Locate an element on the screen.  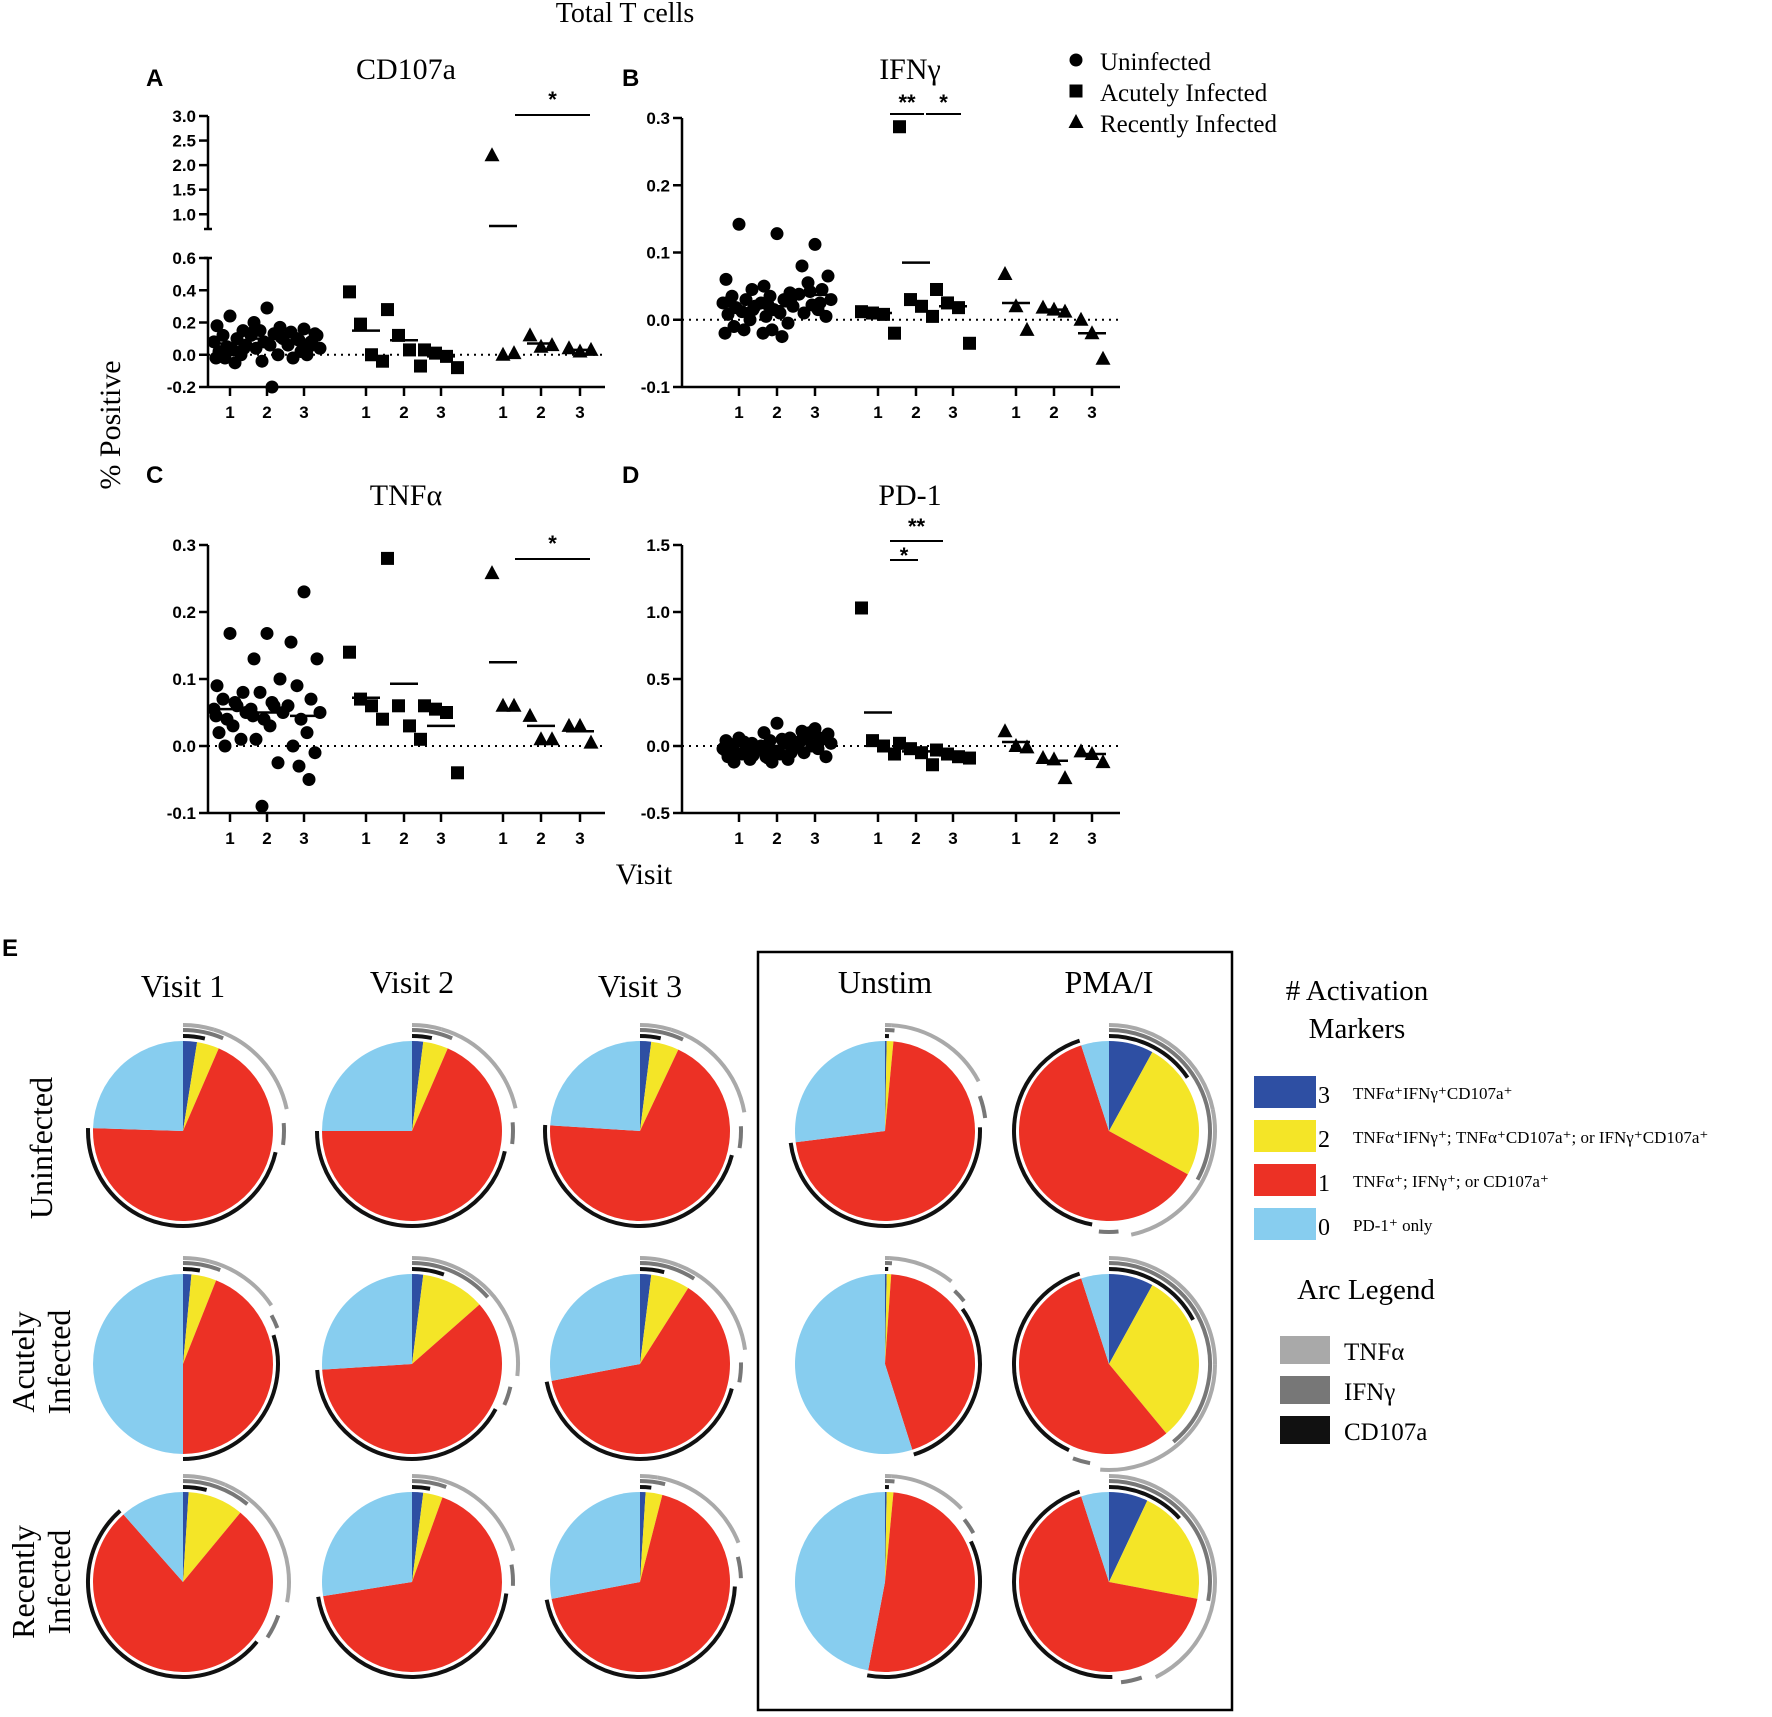
x-tick-label-b: 1 is located at coordinates (877, 412).